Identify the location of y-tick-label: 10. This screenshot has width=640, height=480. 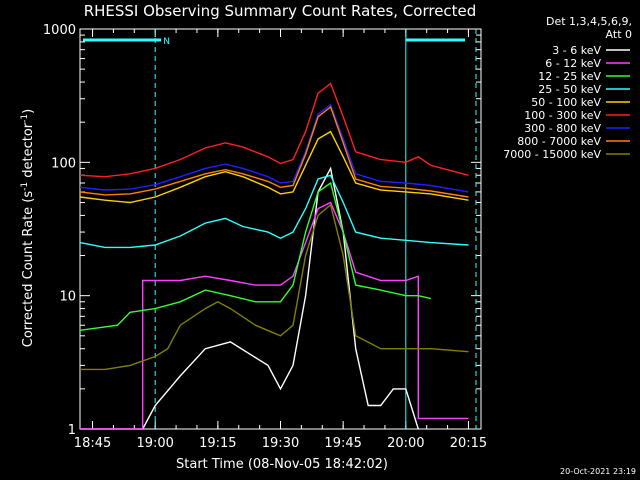
(67, 297).